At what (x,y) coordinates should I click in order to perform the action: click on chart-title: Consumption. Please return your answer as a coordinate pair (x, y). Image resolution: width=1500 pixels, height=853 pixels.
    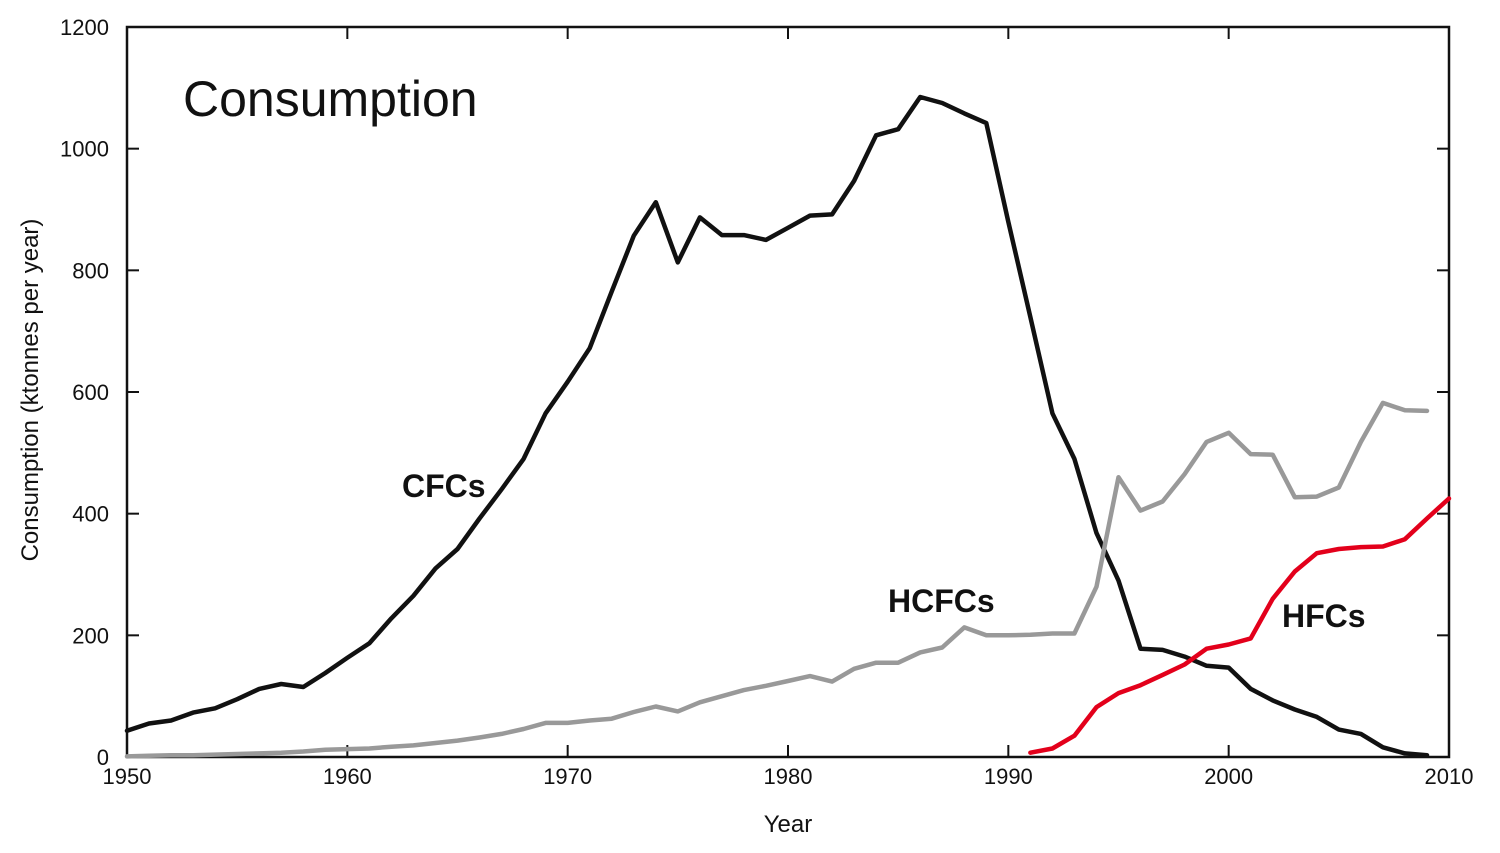
    Looking at the image, I should click on (330, 99).